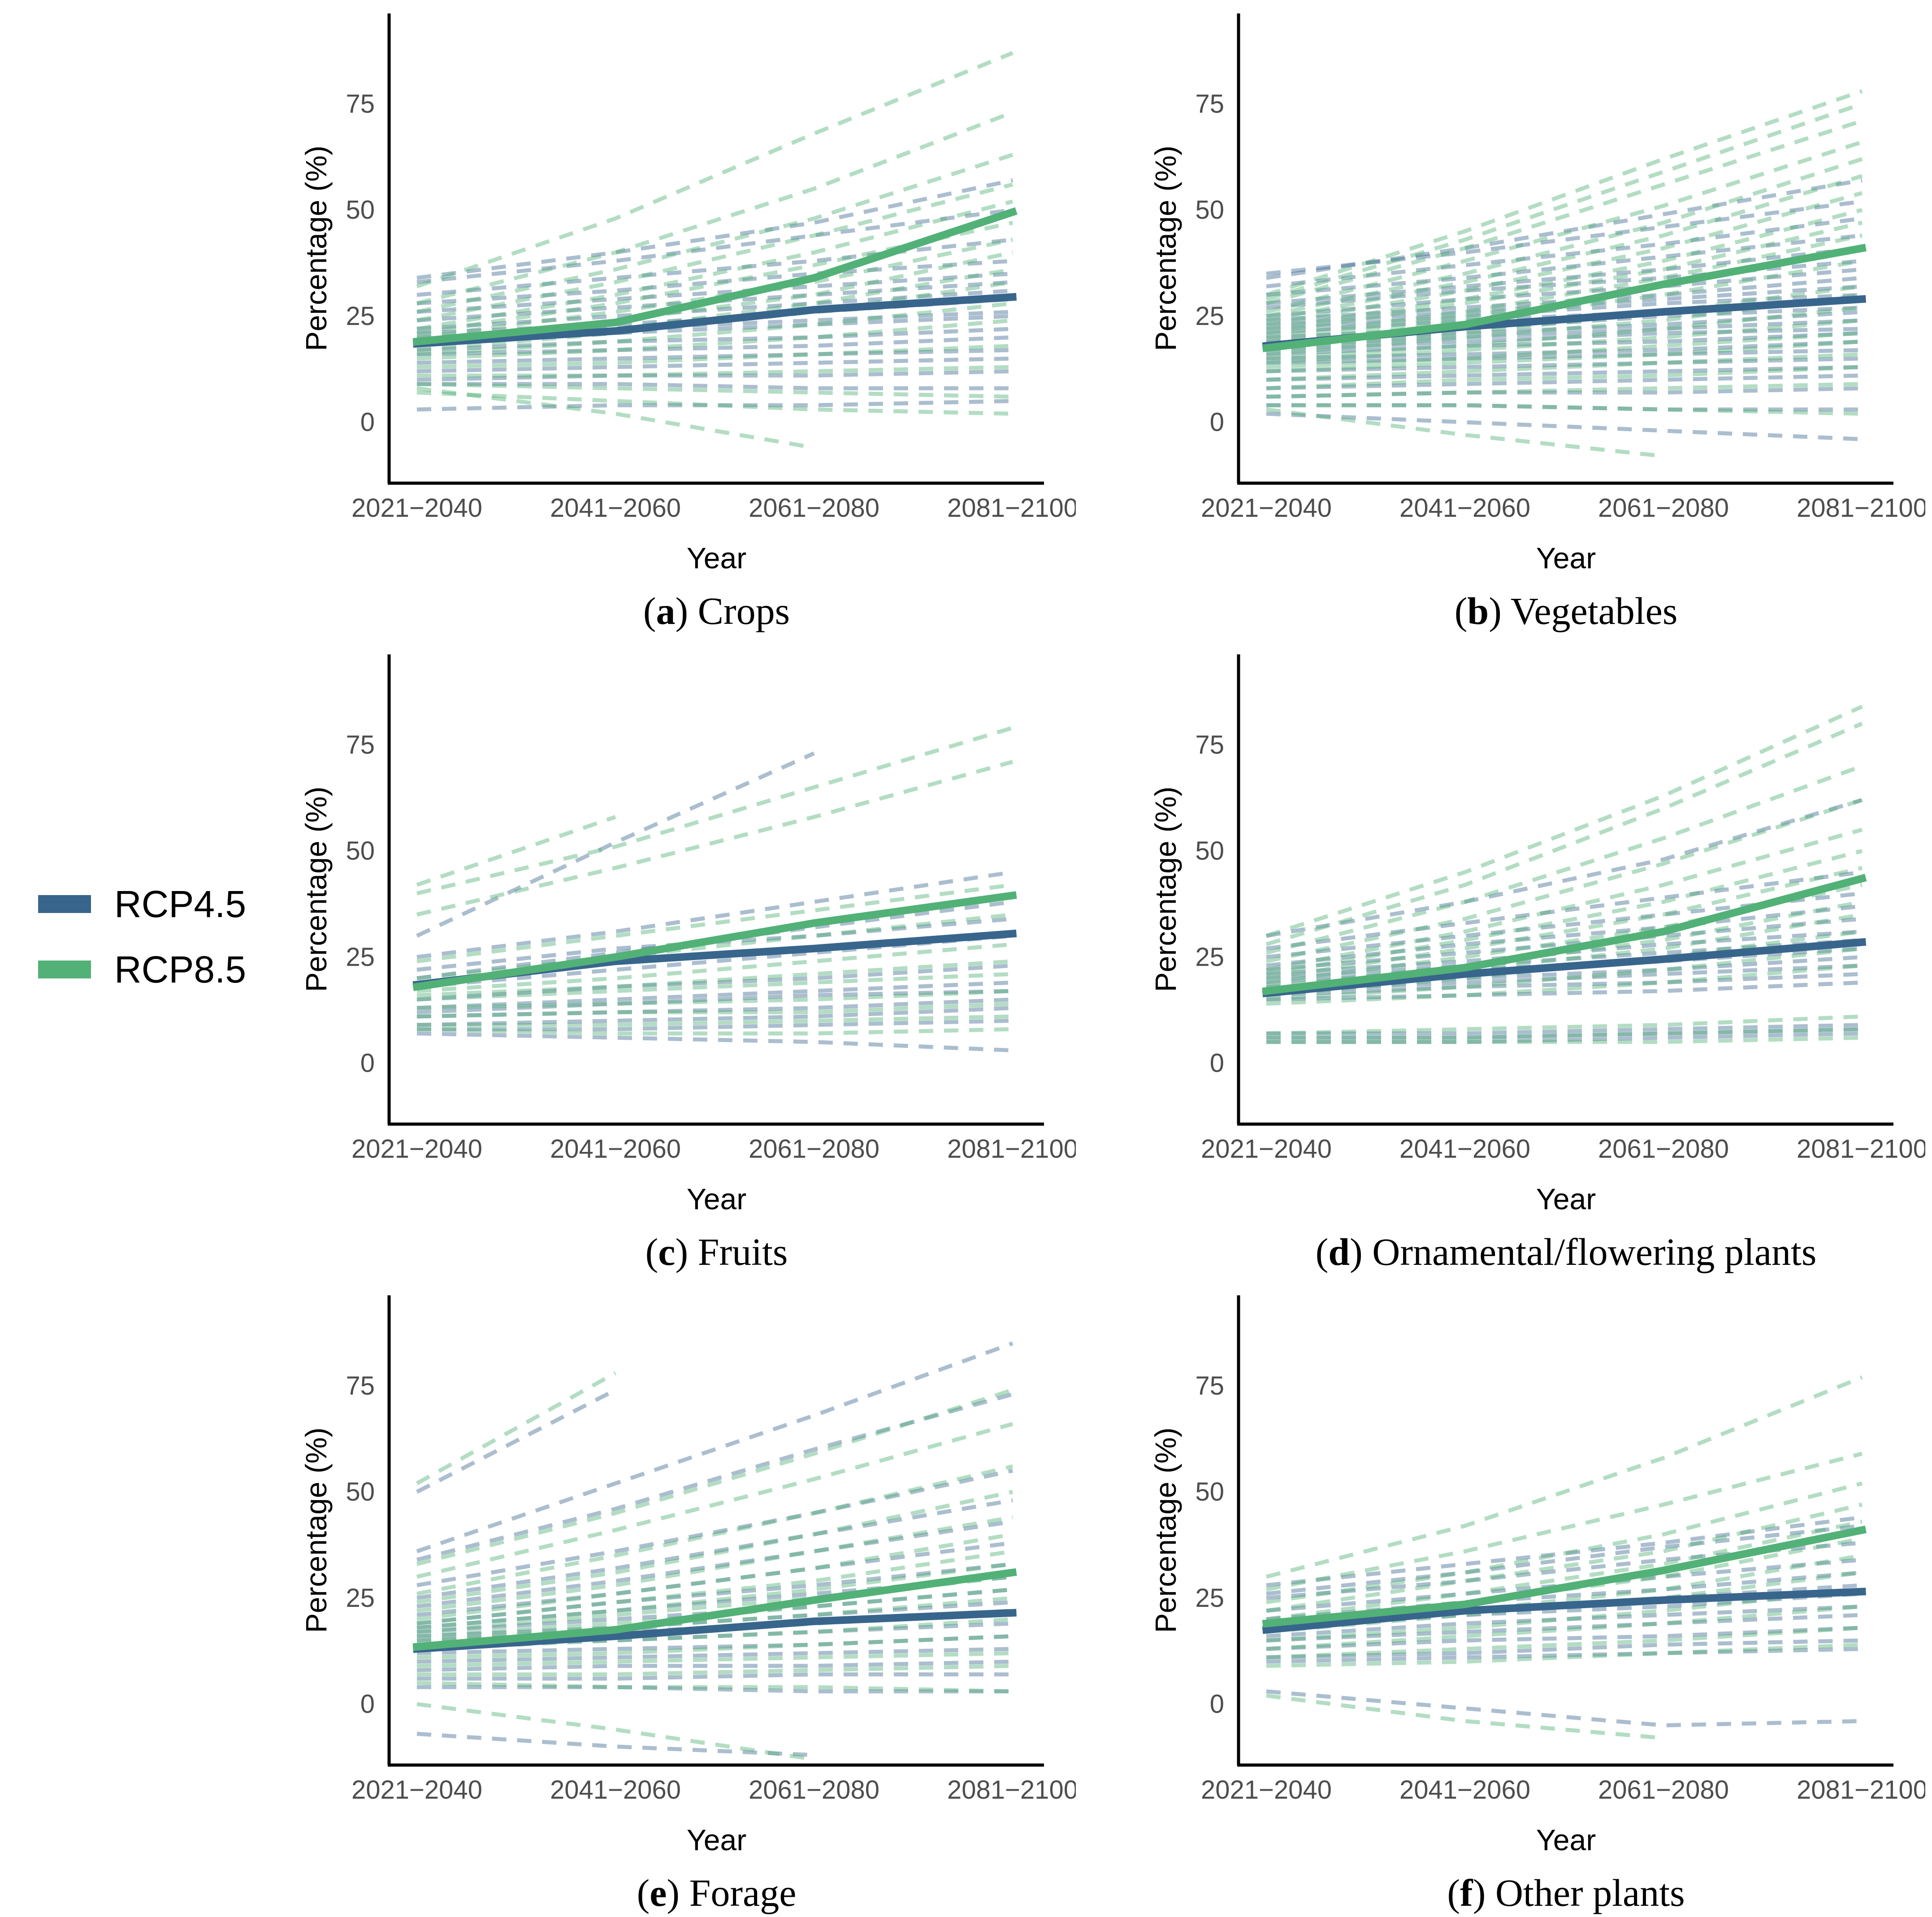 Image resolution: width=1932 pixels, height=1917 pixels. I want to click on caption-letter: f, so click(1466, 1892).